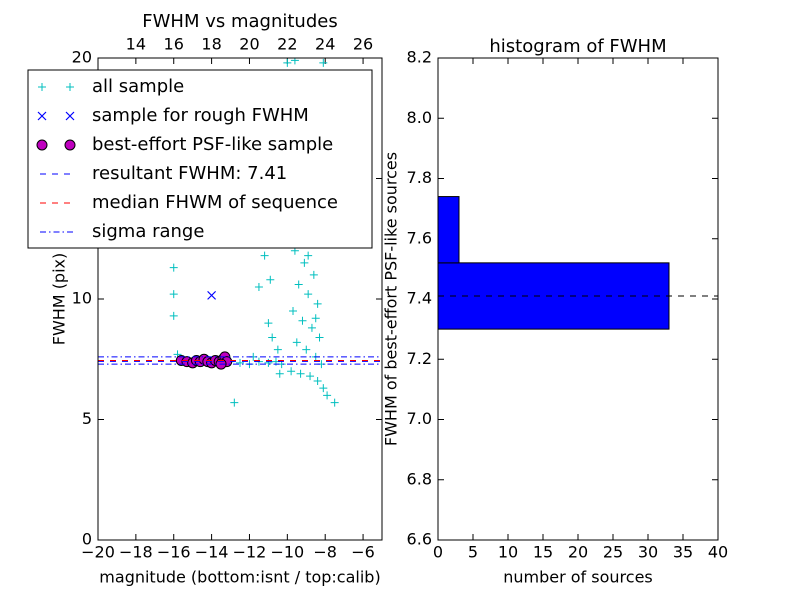 The width and height of the screenshot is (800, 600). Describe the element at coordinates (419, 478) in the screenshot. I see `y-tick-label: 6.8` at that location.